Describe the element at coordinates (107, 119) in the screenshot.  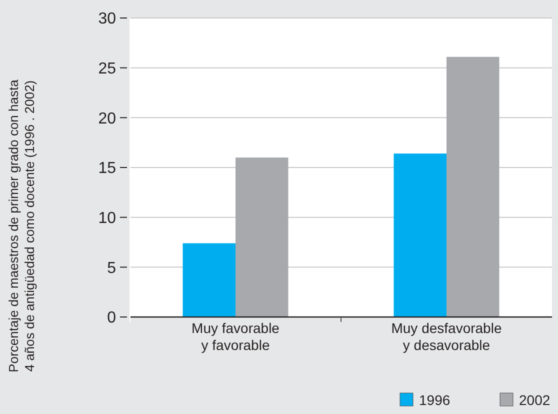
I see `y-tick-label: 20` at that location.